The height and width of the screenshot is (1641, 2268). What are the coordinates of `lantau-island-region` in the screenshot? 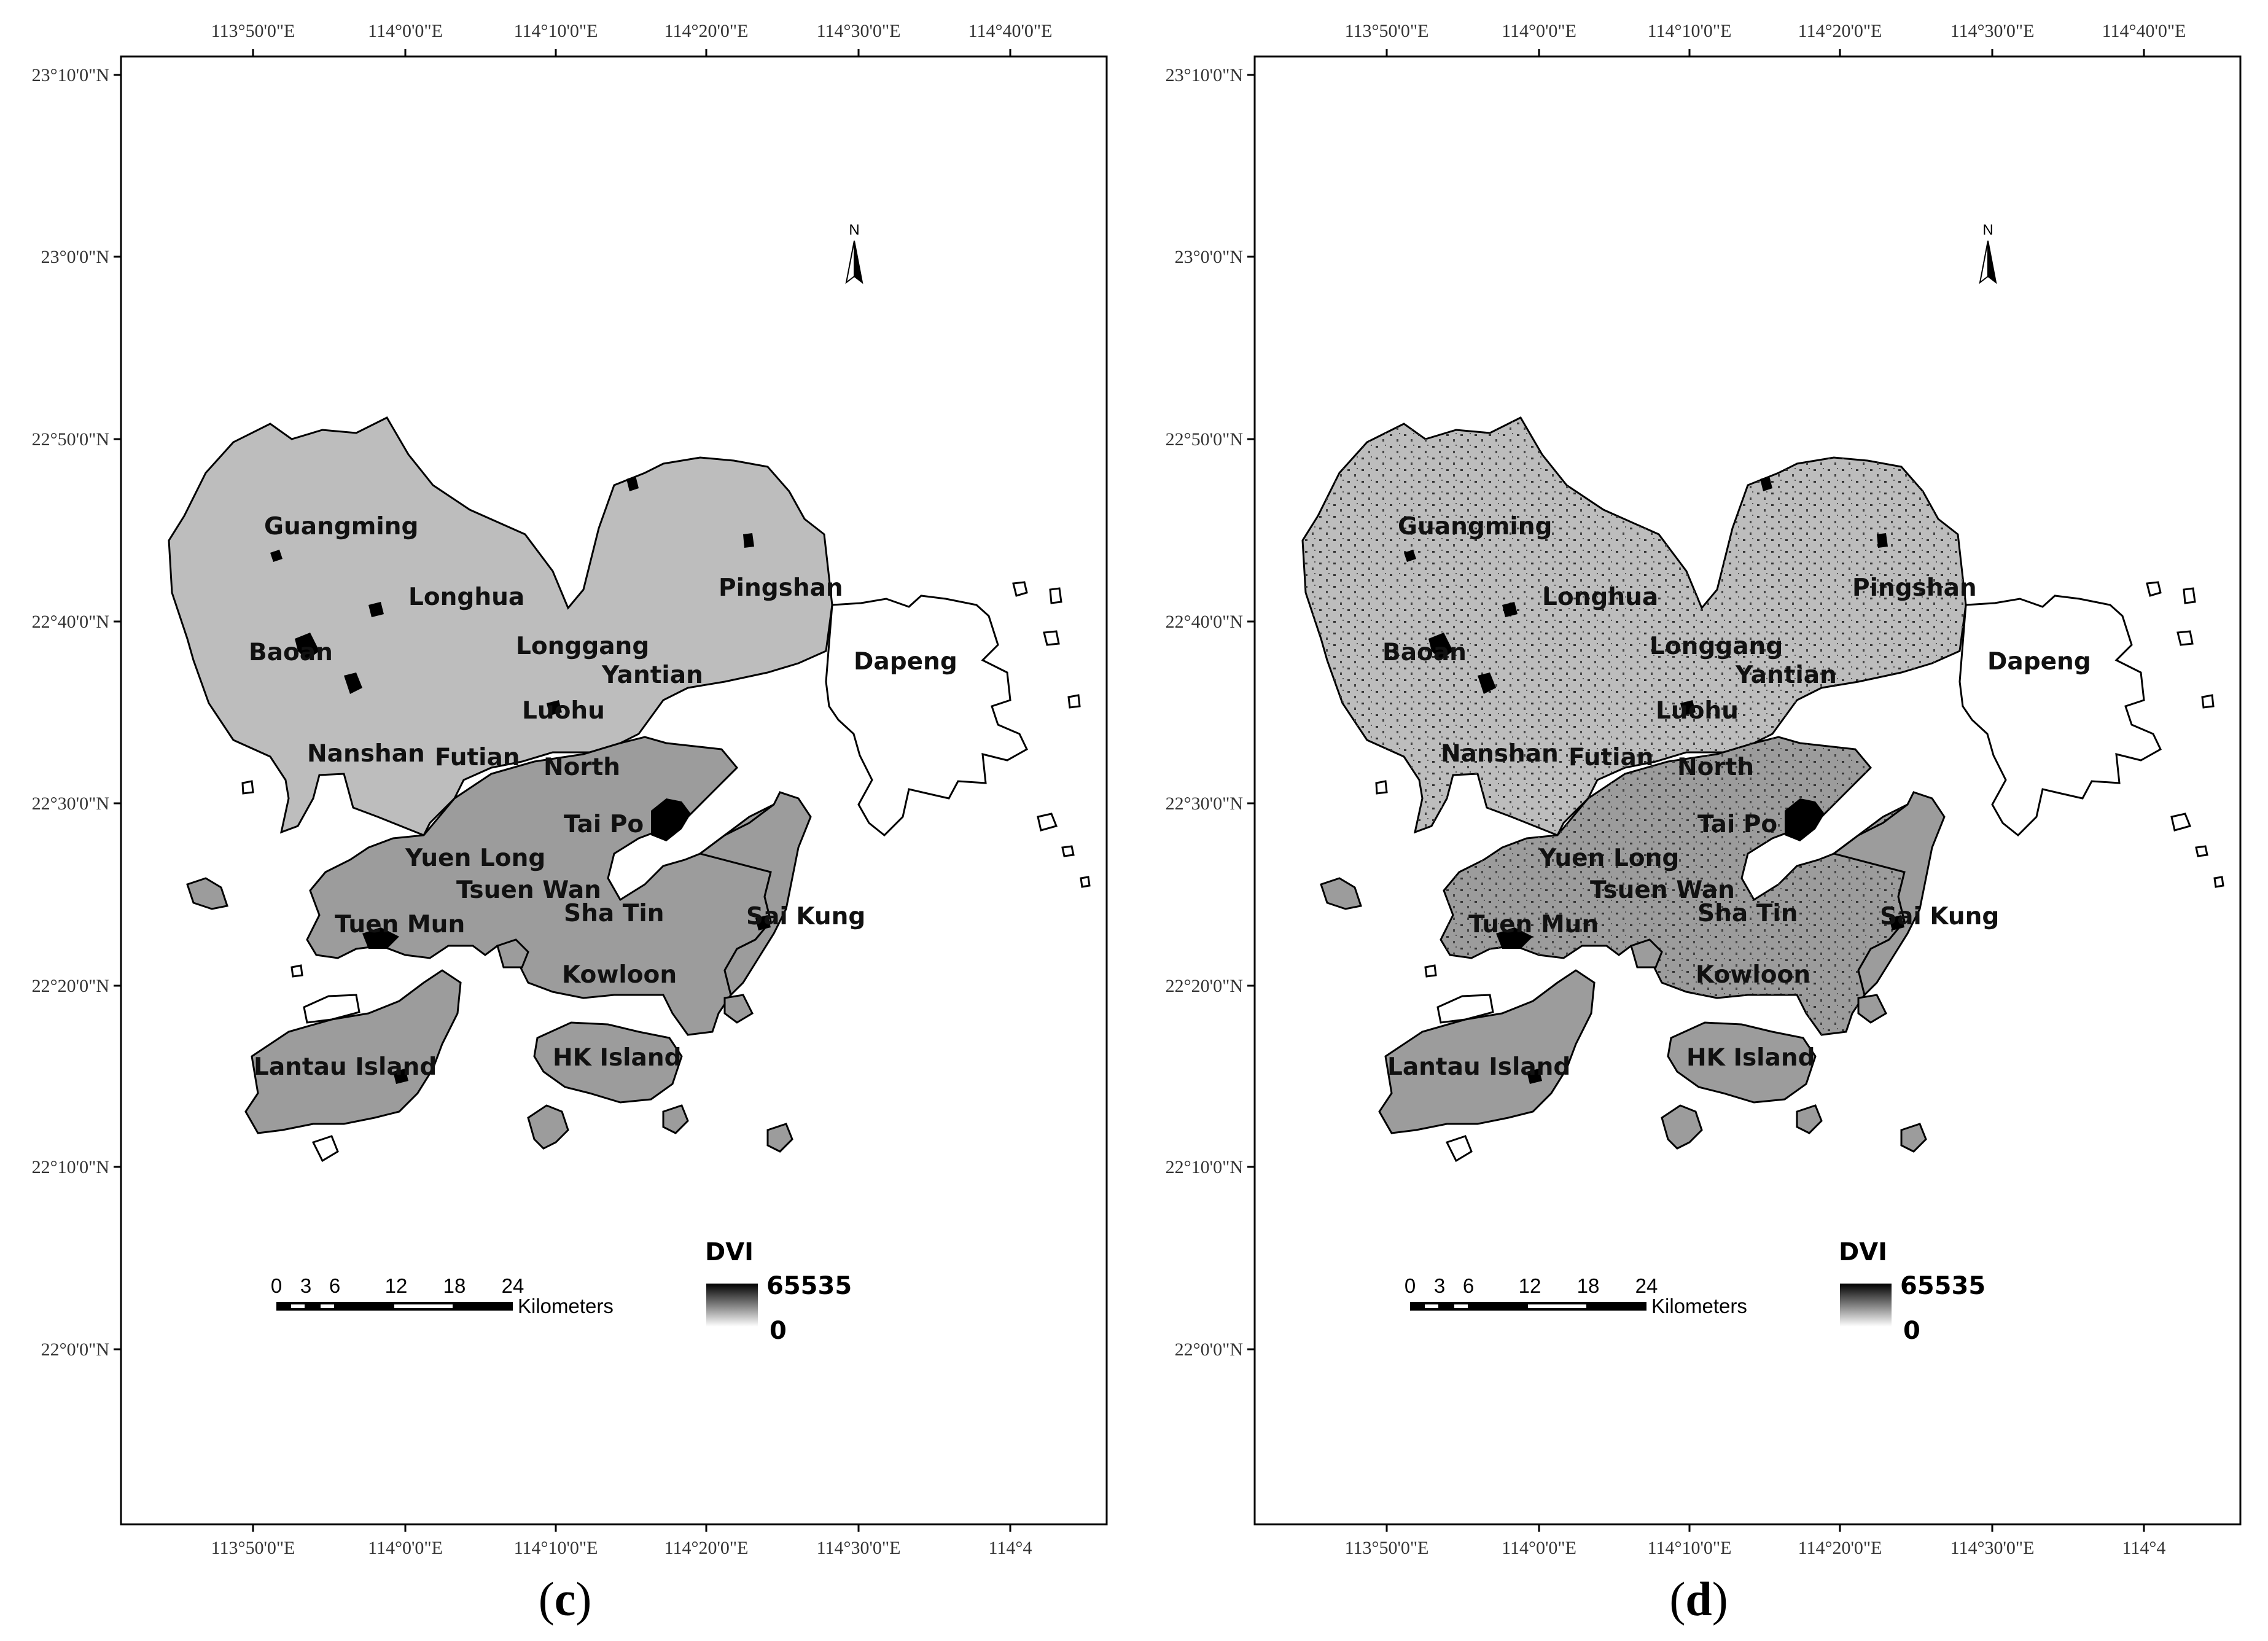 It's located at (1487, 1051).